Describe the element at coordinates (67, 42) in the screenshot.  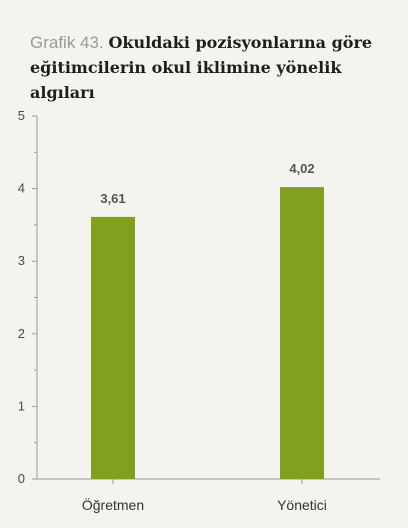
I see `chart-title-prefix: Grafik 43.` at that location.